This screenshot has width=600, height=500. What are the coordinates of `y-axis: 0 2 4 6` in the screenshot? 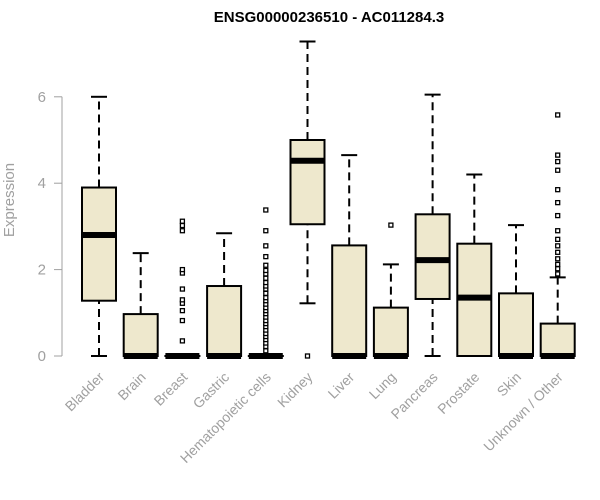 It's located at (50, 227).